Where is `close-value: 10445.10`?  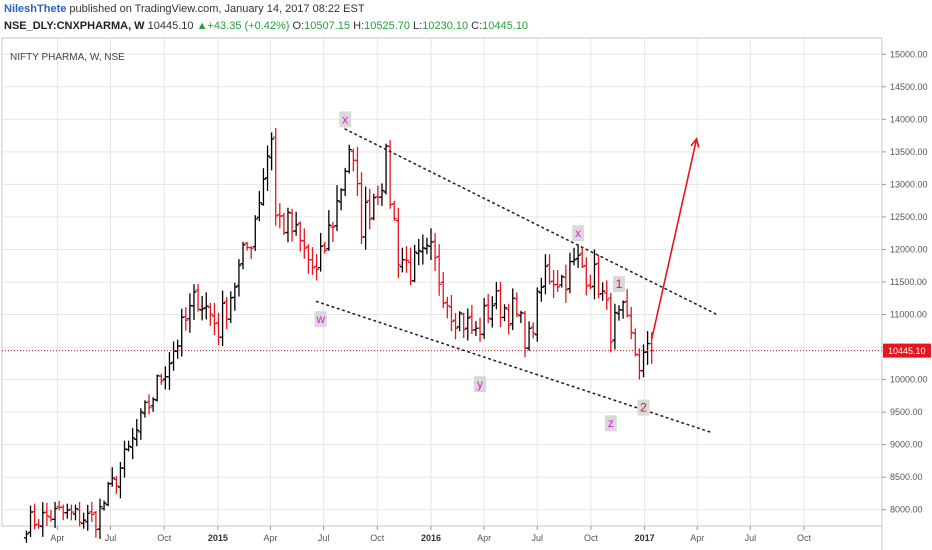 close-value: 10445.10 is located at coordinates (505, 26).